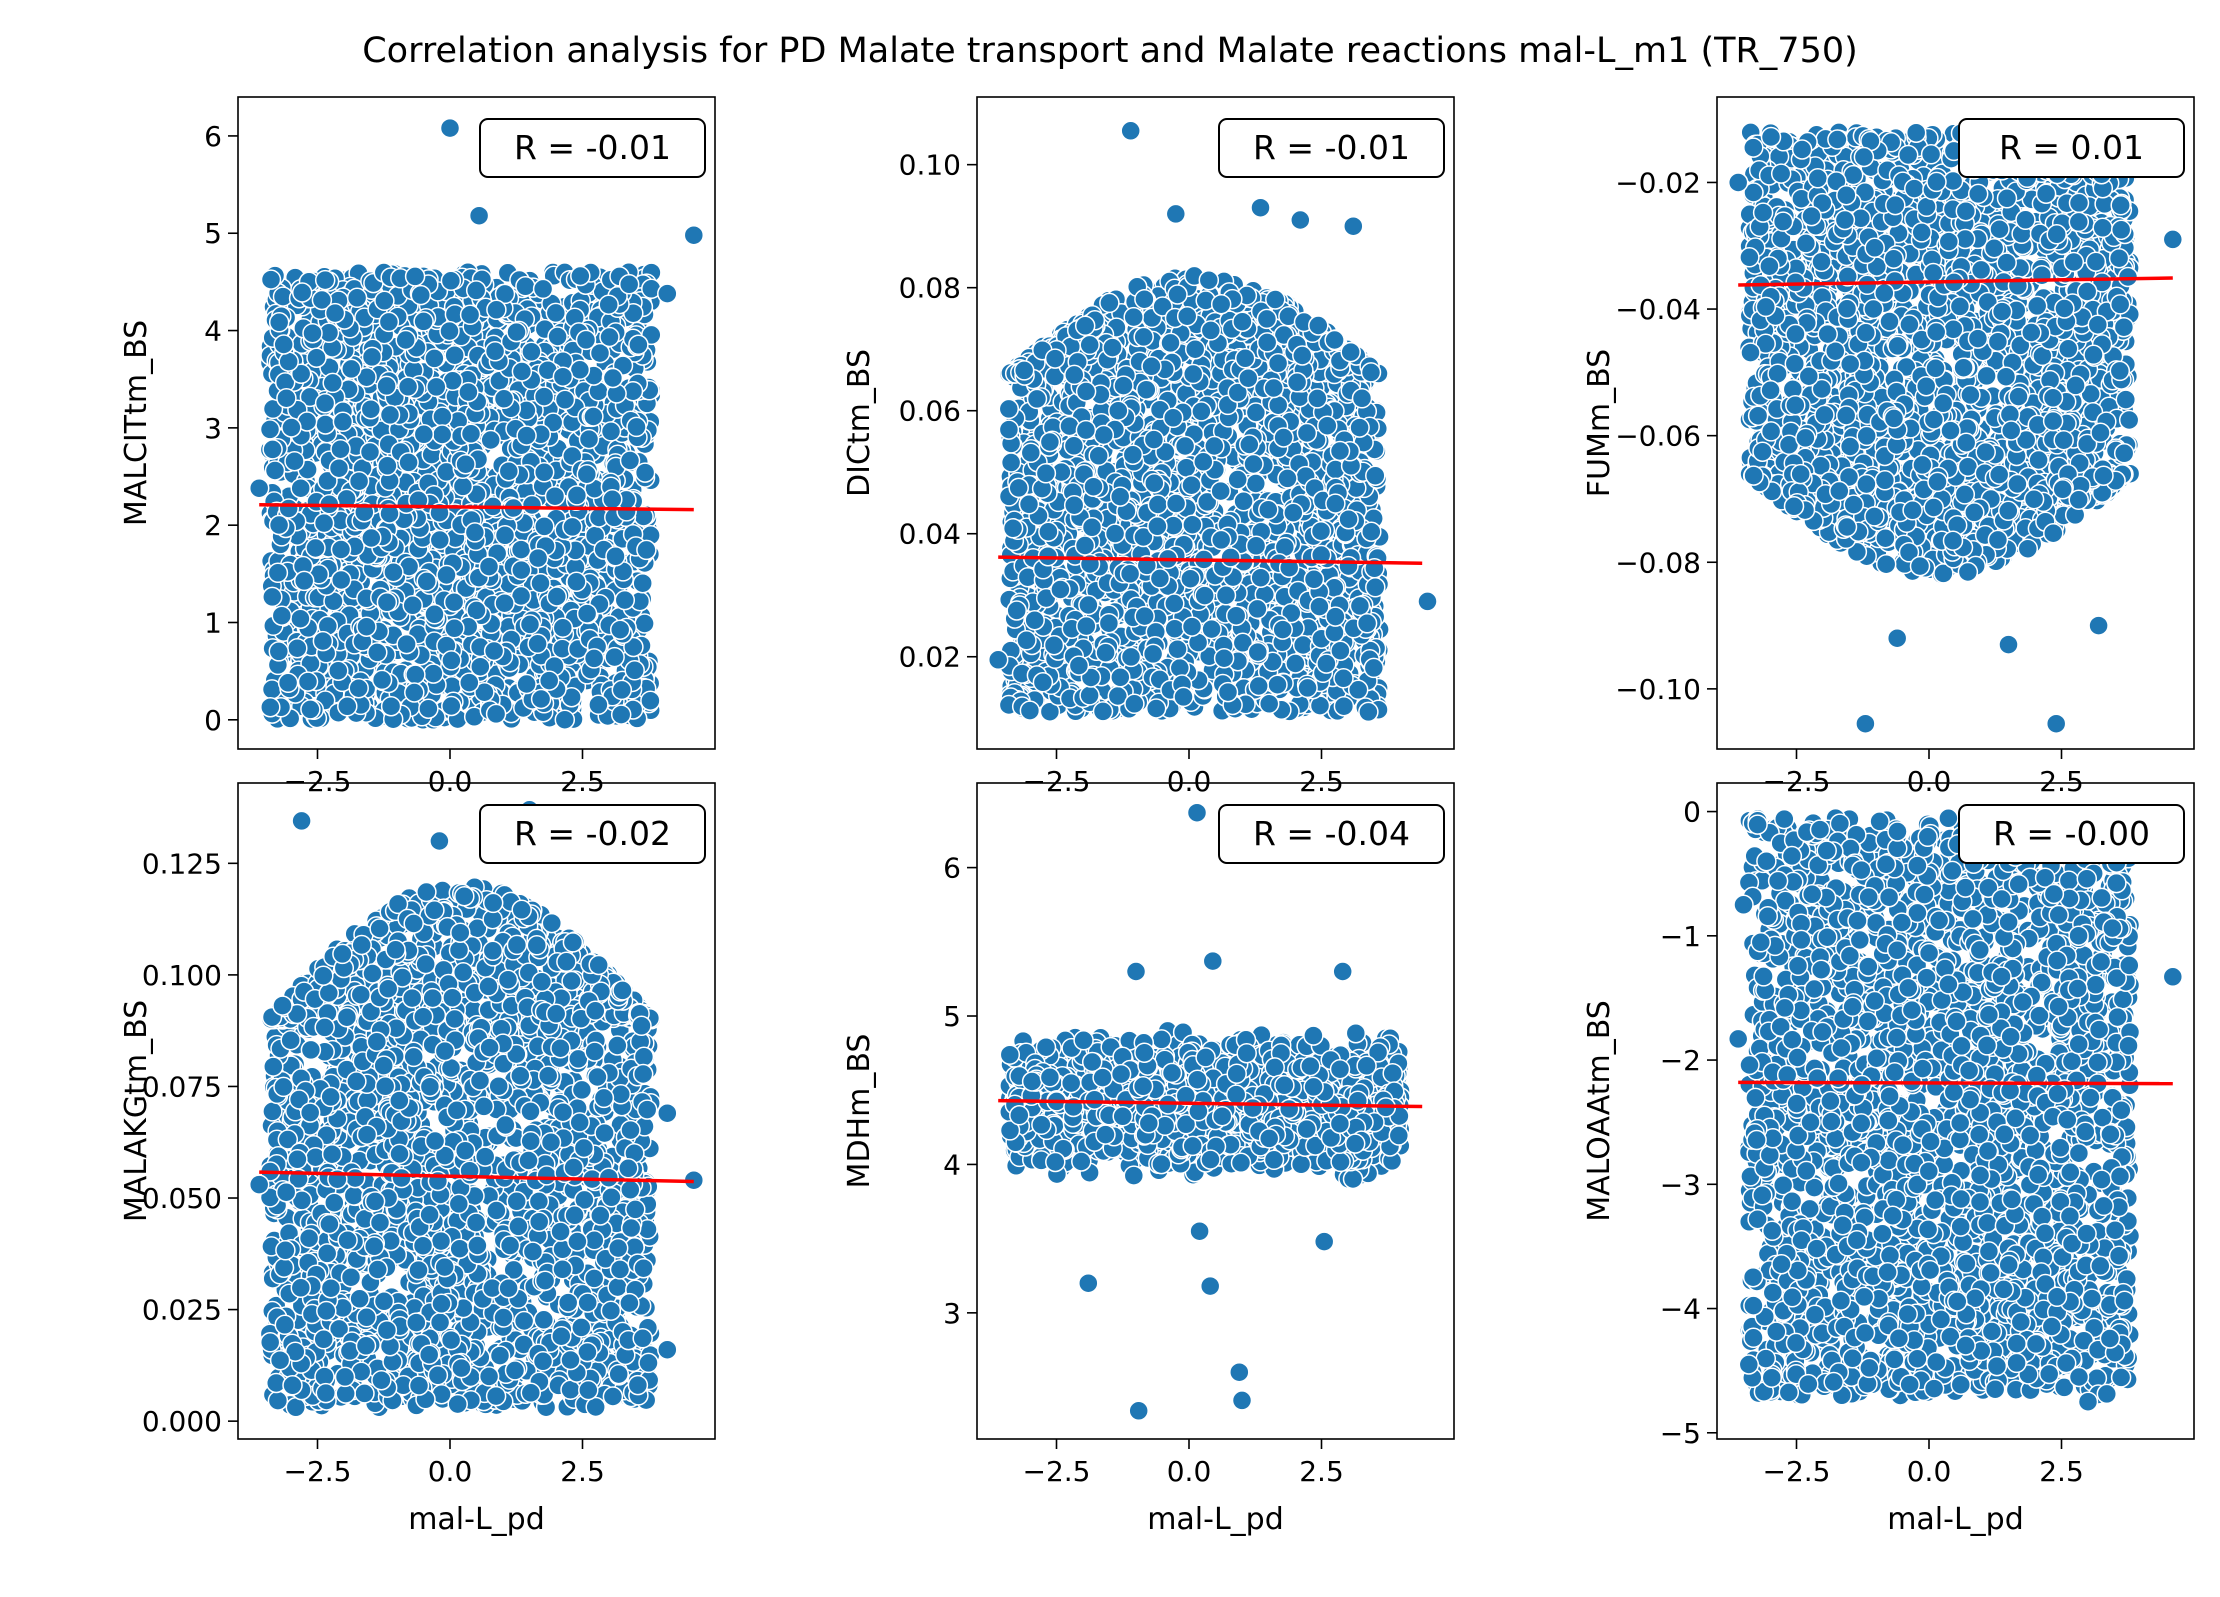  I want to click on regression-line, so click(476, 507).